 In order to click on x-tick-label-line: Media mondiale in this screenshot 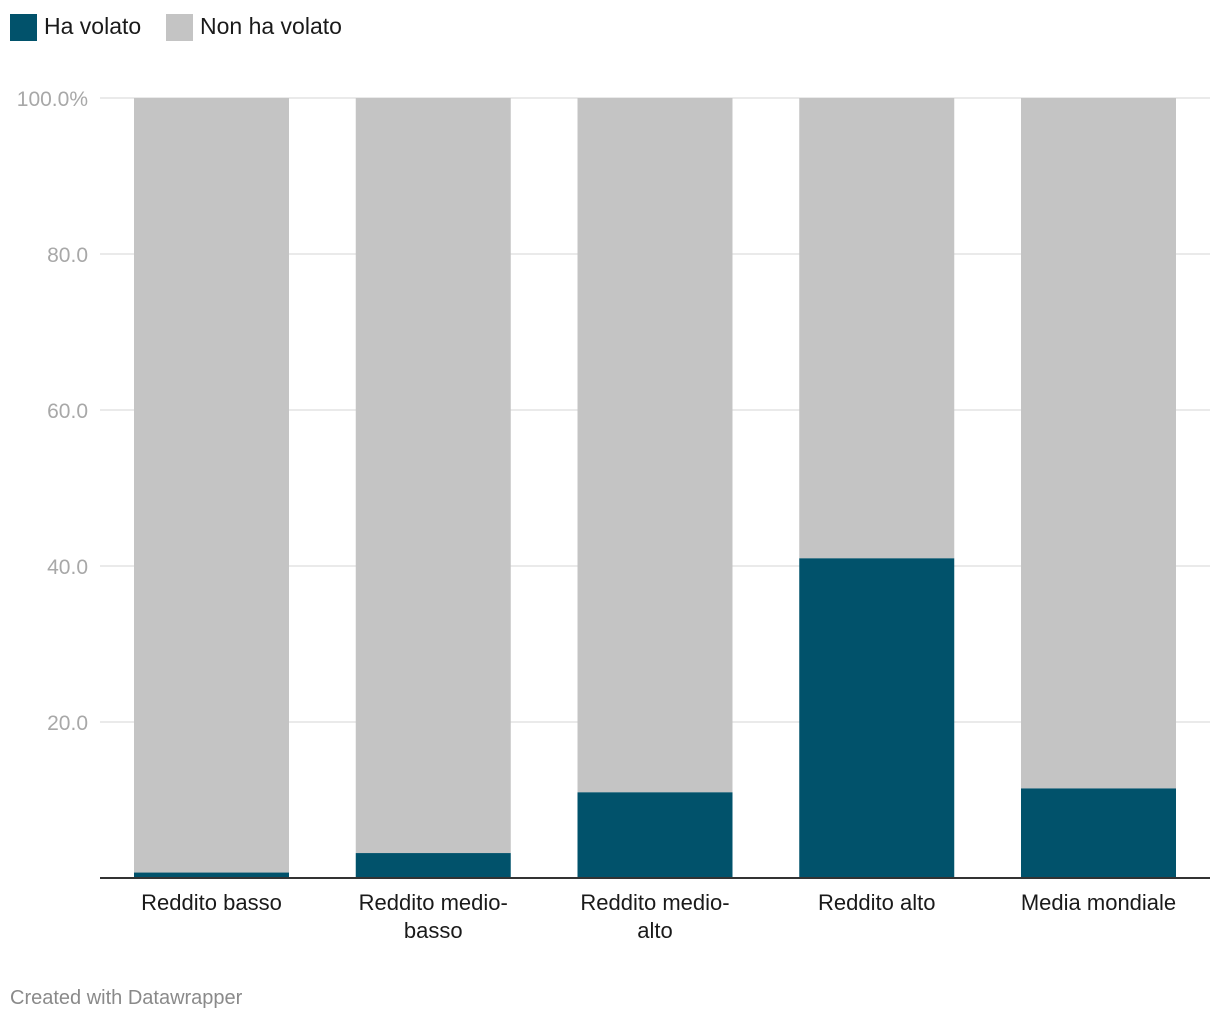, I will do `click(1098, 902)`.